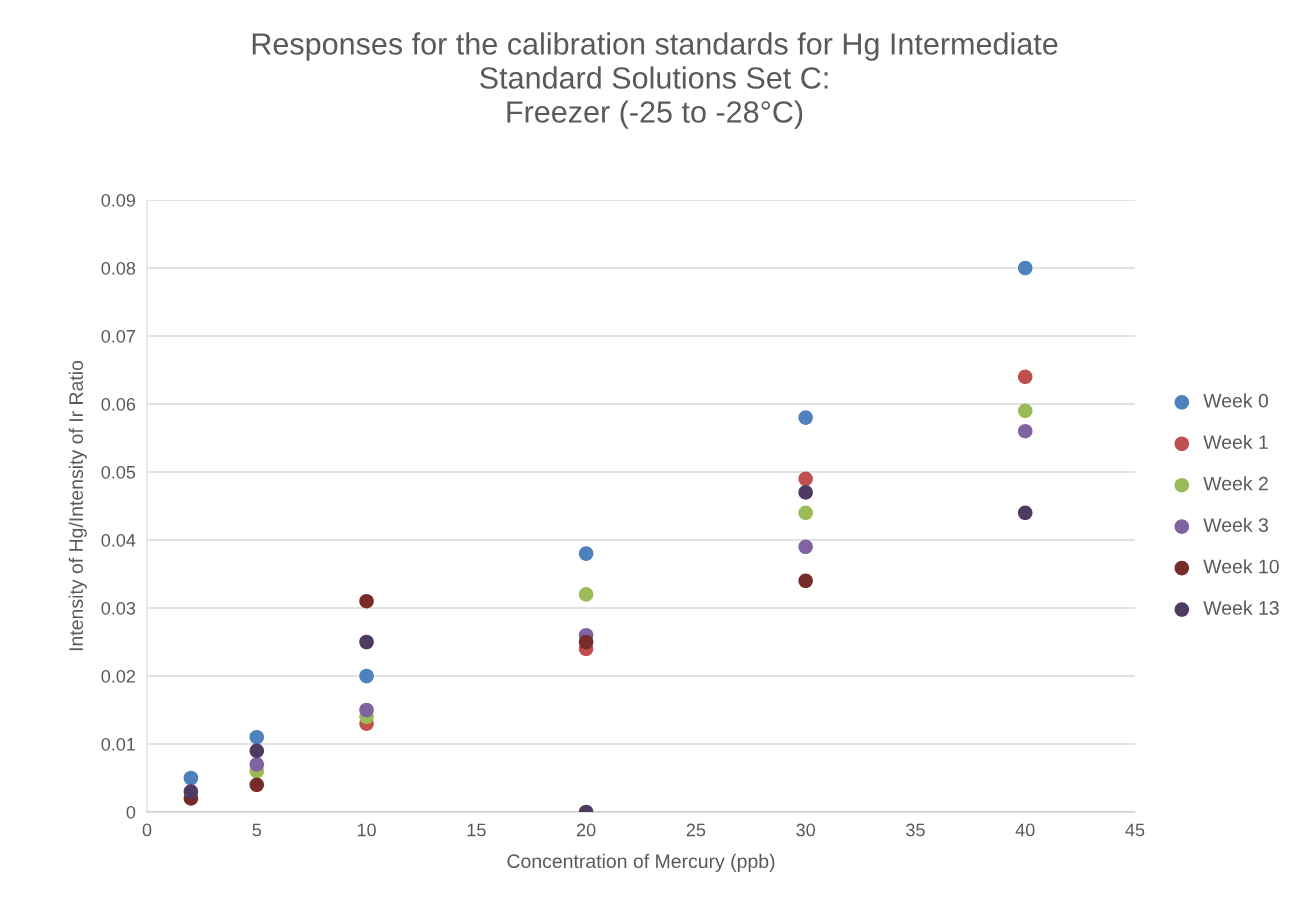  What do you see at coordinates (118, 200) in the screenshot?
I see `y-tick-label: 0.09` at bounding box center [118, 200].